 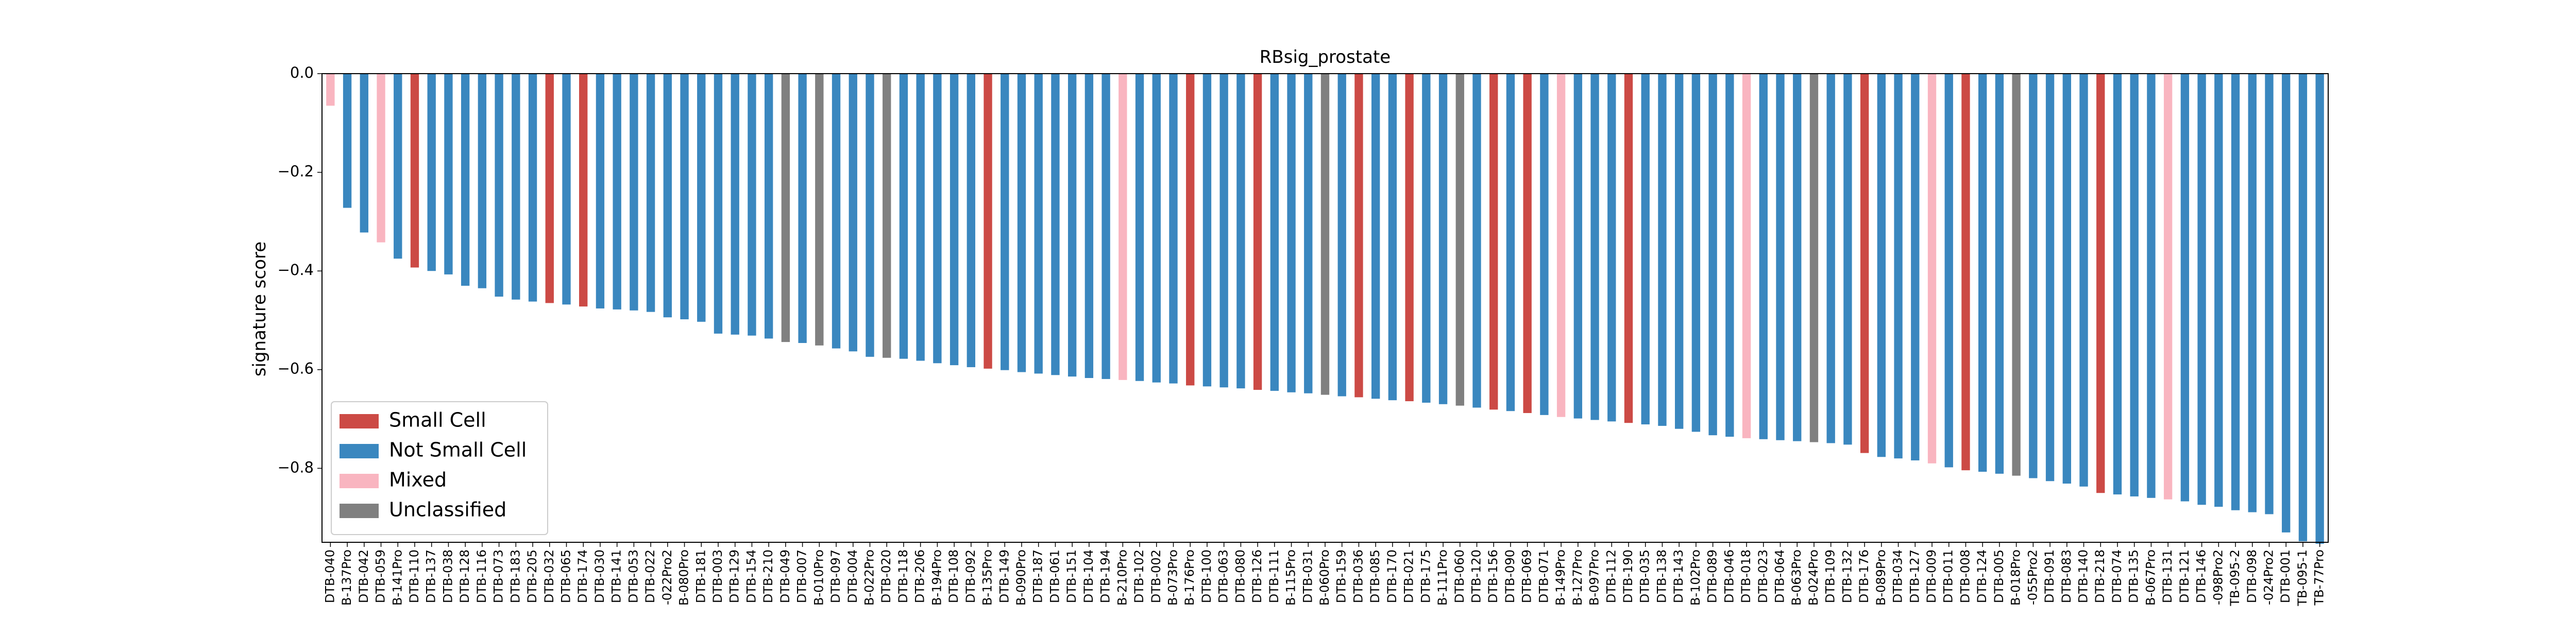 I want to click on y-axis-ticks: 0.0 −0.2 −0.4 −0.6 −0.8, so click(x=300, y=270).